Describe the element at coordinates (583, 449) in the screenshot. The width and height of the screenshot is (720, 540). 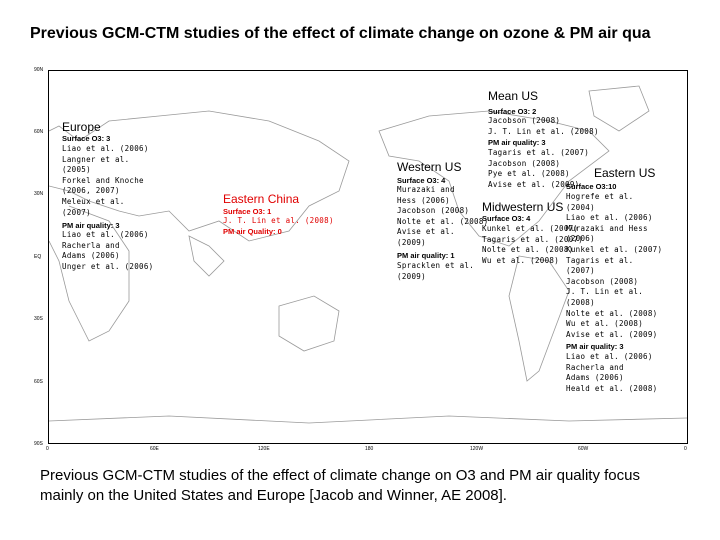
I see `lon-tick: 60W` at that location.